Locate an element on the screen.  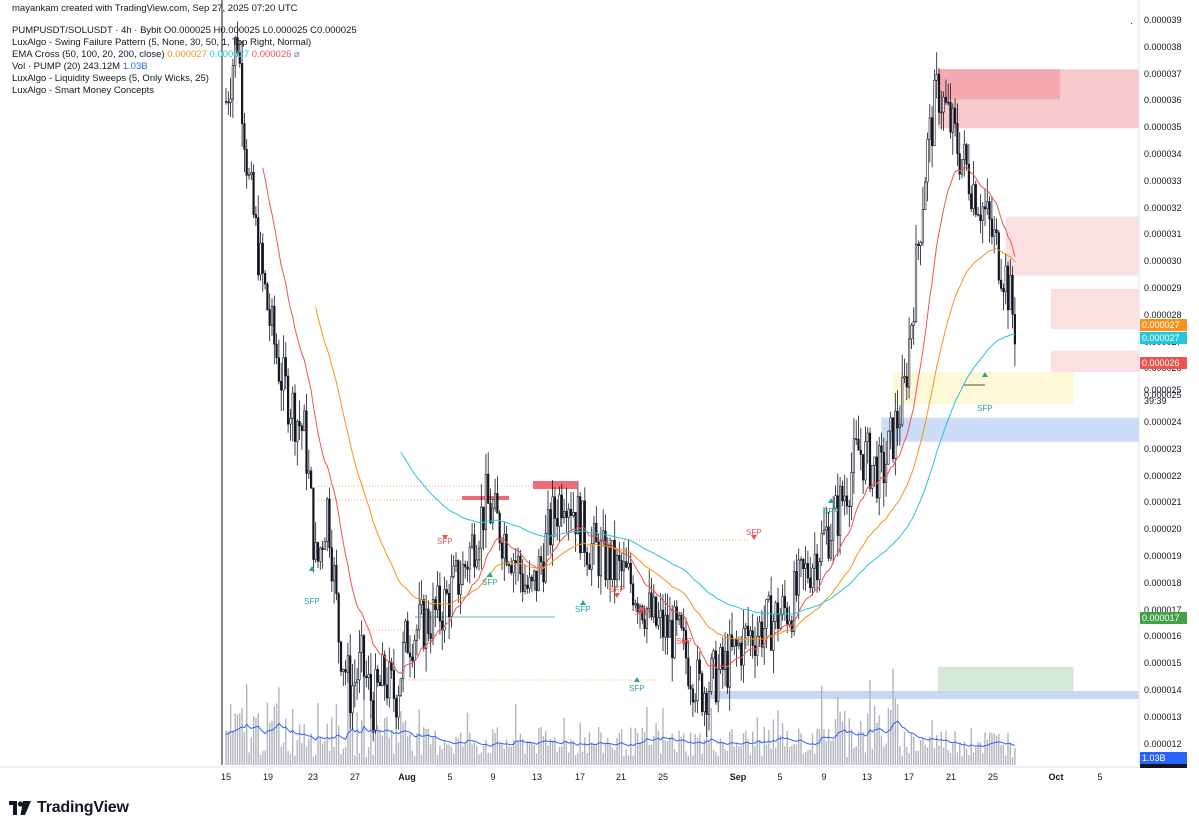
sfp-bullish-label: SFP is located at coordinates (637, 688).